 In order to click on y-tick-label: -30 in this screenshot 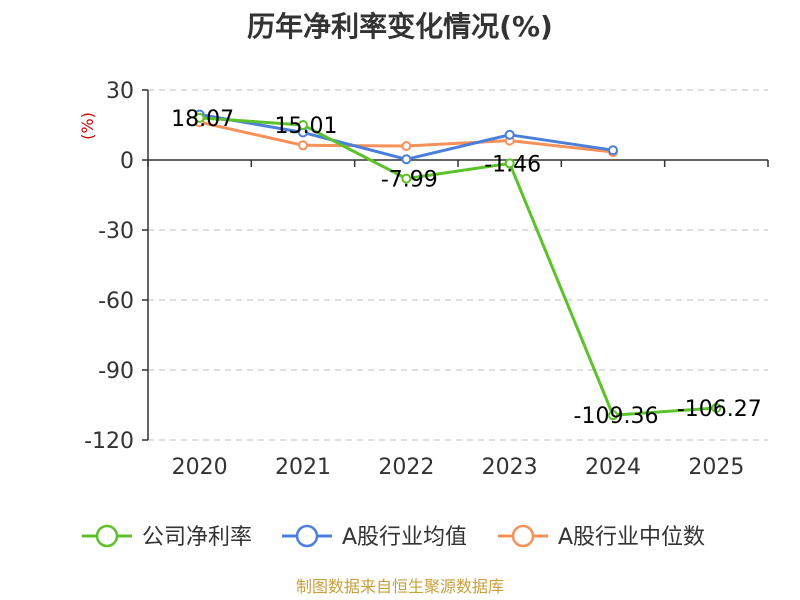, I will do `click(116, 231)`.